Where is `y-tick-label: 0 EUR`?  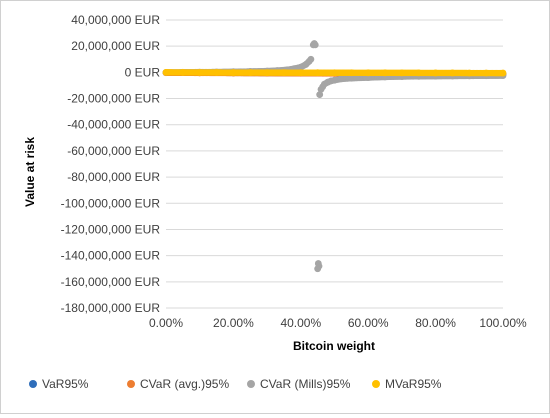
y-tick-label: 0 EUR is located at coordinates (143, 72).